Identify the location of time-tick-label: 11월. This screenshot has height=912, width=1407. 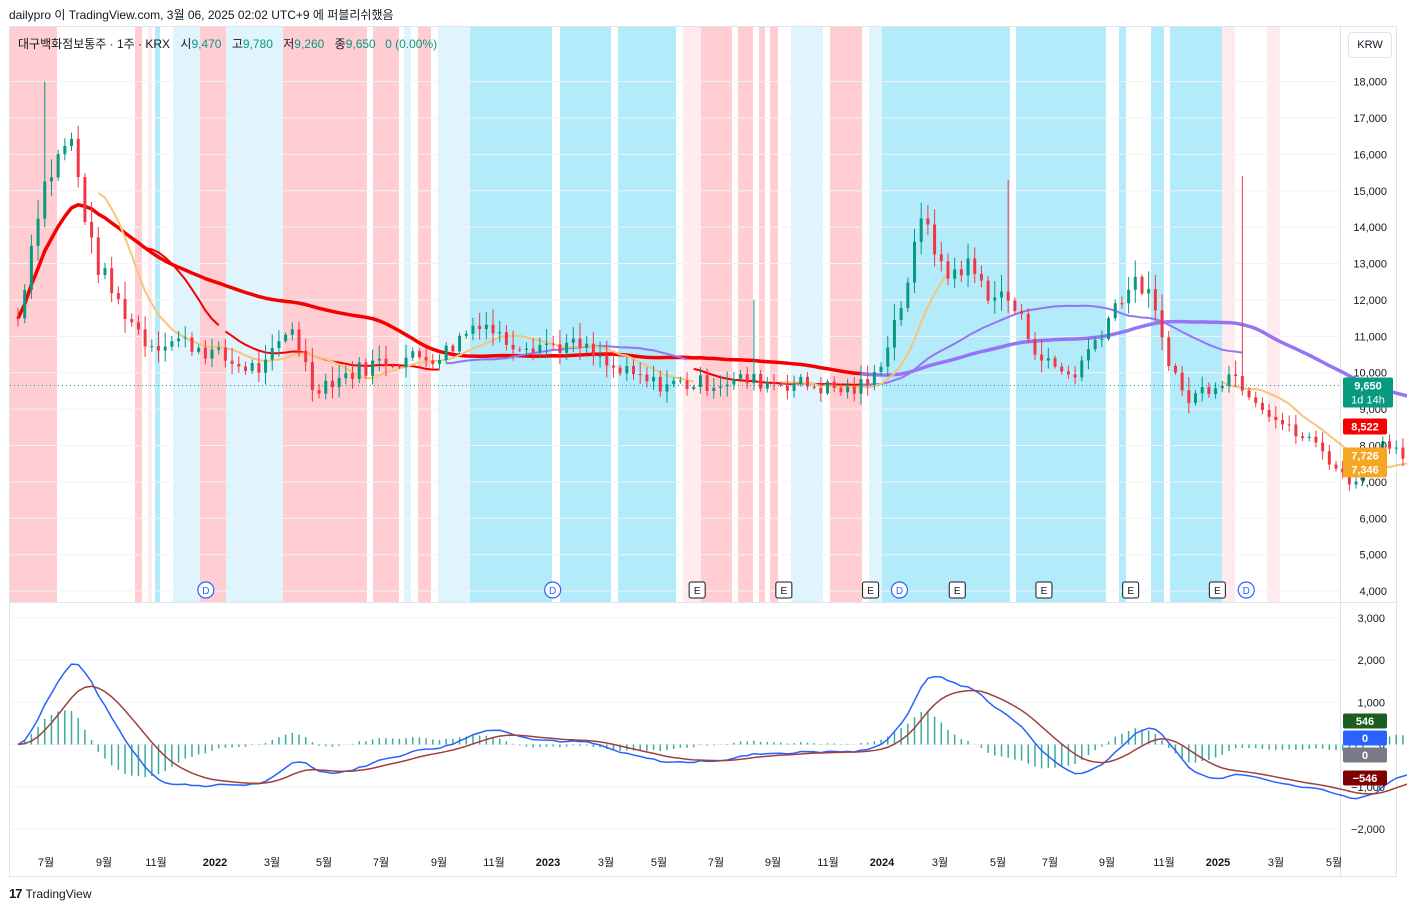
(828, 862).